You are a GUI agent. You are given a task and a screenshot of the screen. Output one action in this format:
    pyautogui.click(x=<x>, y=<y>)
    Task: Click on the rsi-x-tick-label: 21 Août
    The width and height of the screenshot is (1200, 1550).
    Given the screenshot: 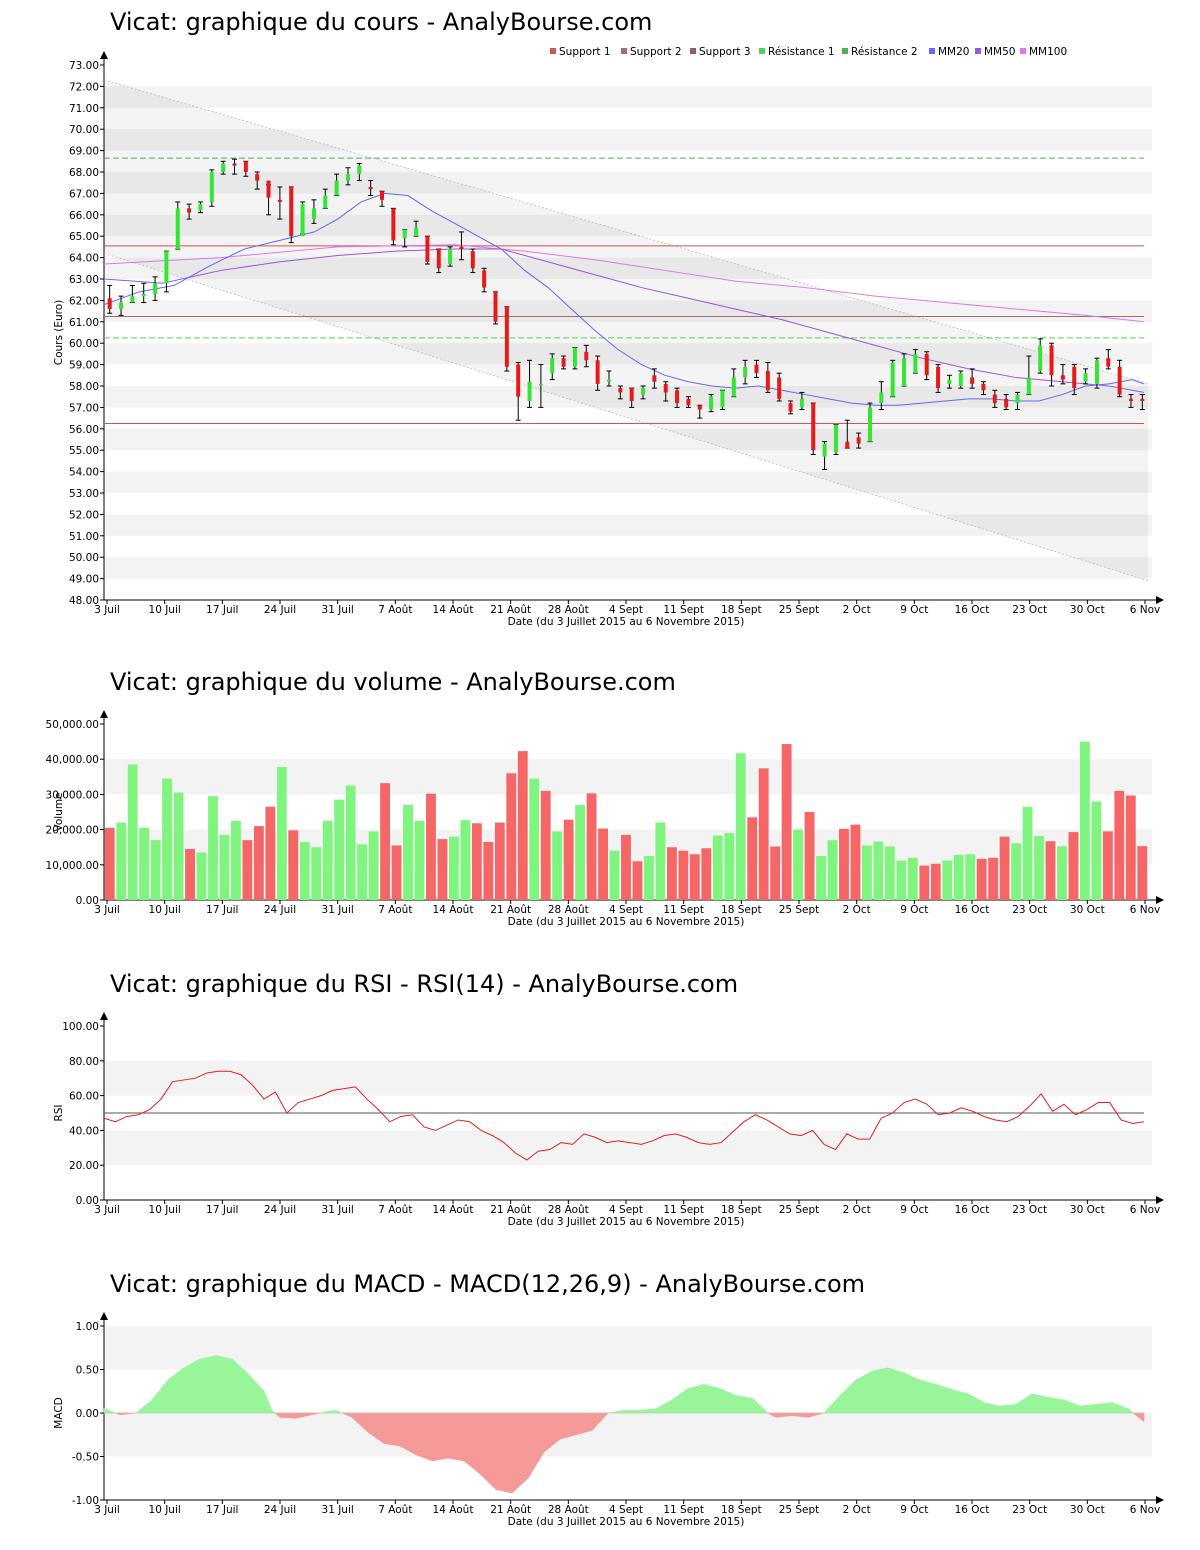 What is the action you would take?
    pyautogui.click(x=510, y=1210)
    